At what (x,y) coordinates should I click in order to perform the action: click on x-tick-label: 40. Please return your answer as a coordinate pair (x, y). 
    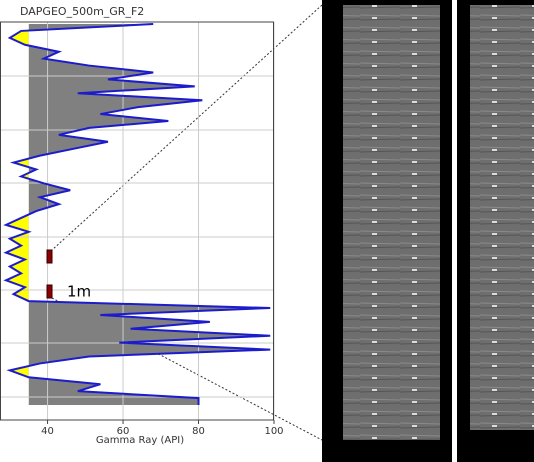
    Looking at the image, I should click on (47, 431).